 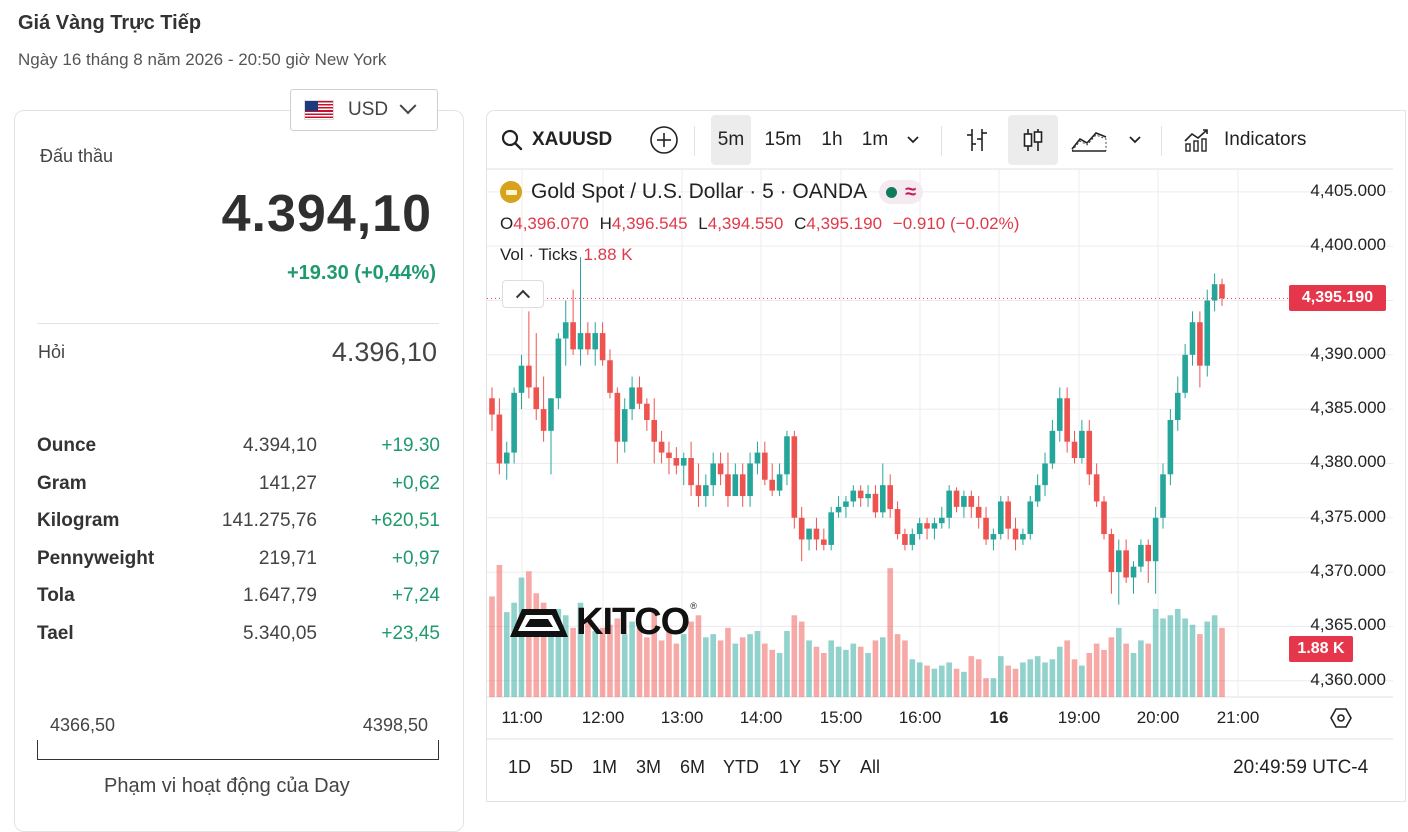 I want to click on symbol-search: XAUUSD, so click(x=556, y=140).